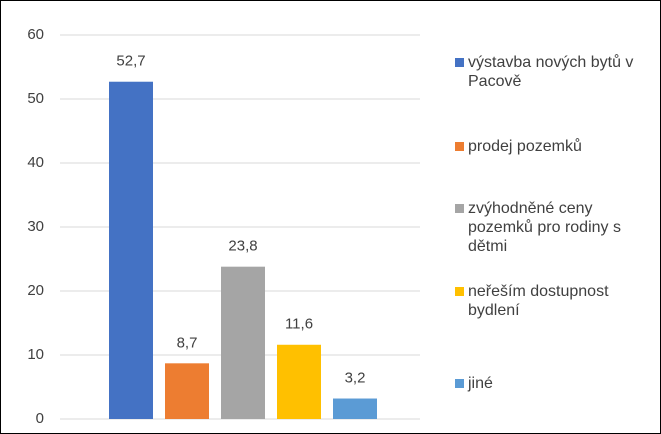 The image size is (661, 434). I want to click on data-label: 3,2, so click(355, 377).